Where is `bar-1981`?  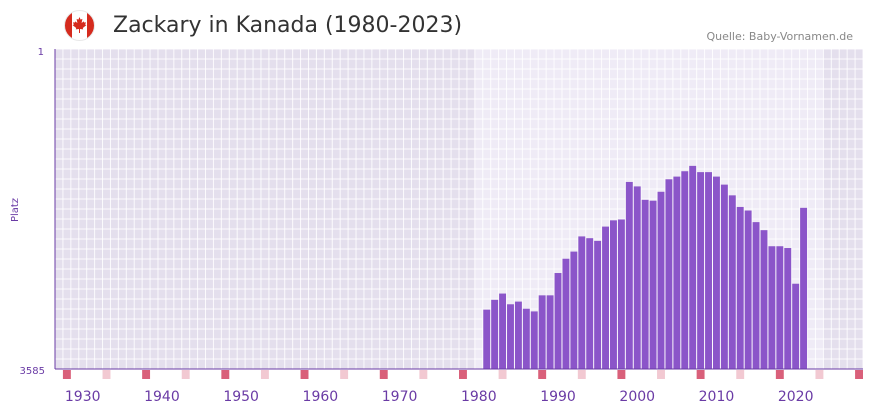
bar-1981 is located at coordinates (487, 339).